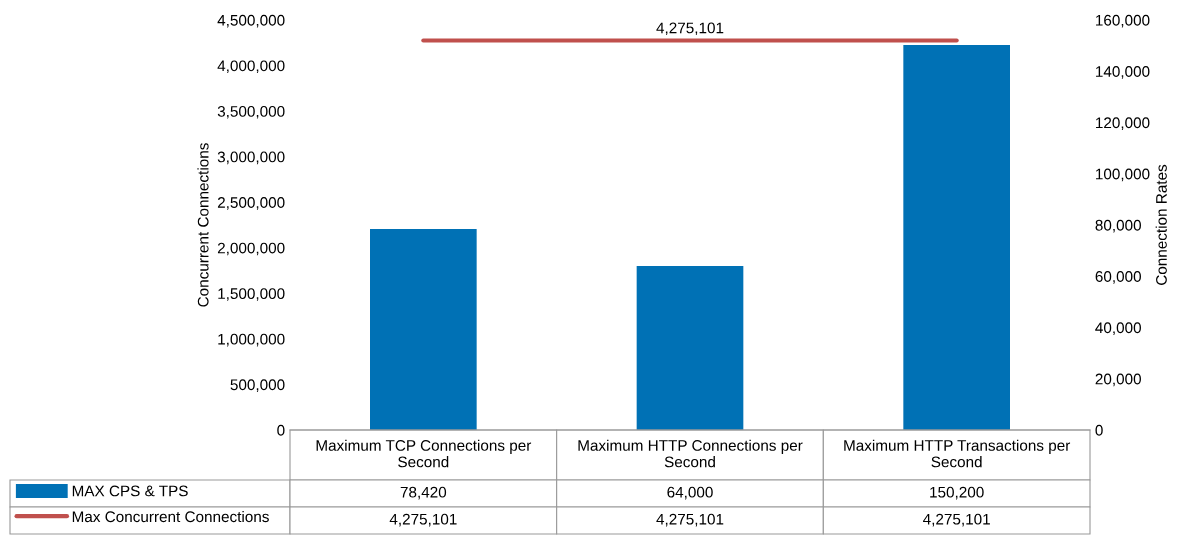  Describe the element at coordinates (251, 67) in the screenshot. I see `y-tick-label: 4,000,000` at that location.